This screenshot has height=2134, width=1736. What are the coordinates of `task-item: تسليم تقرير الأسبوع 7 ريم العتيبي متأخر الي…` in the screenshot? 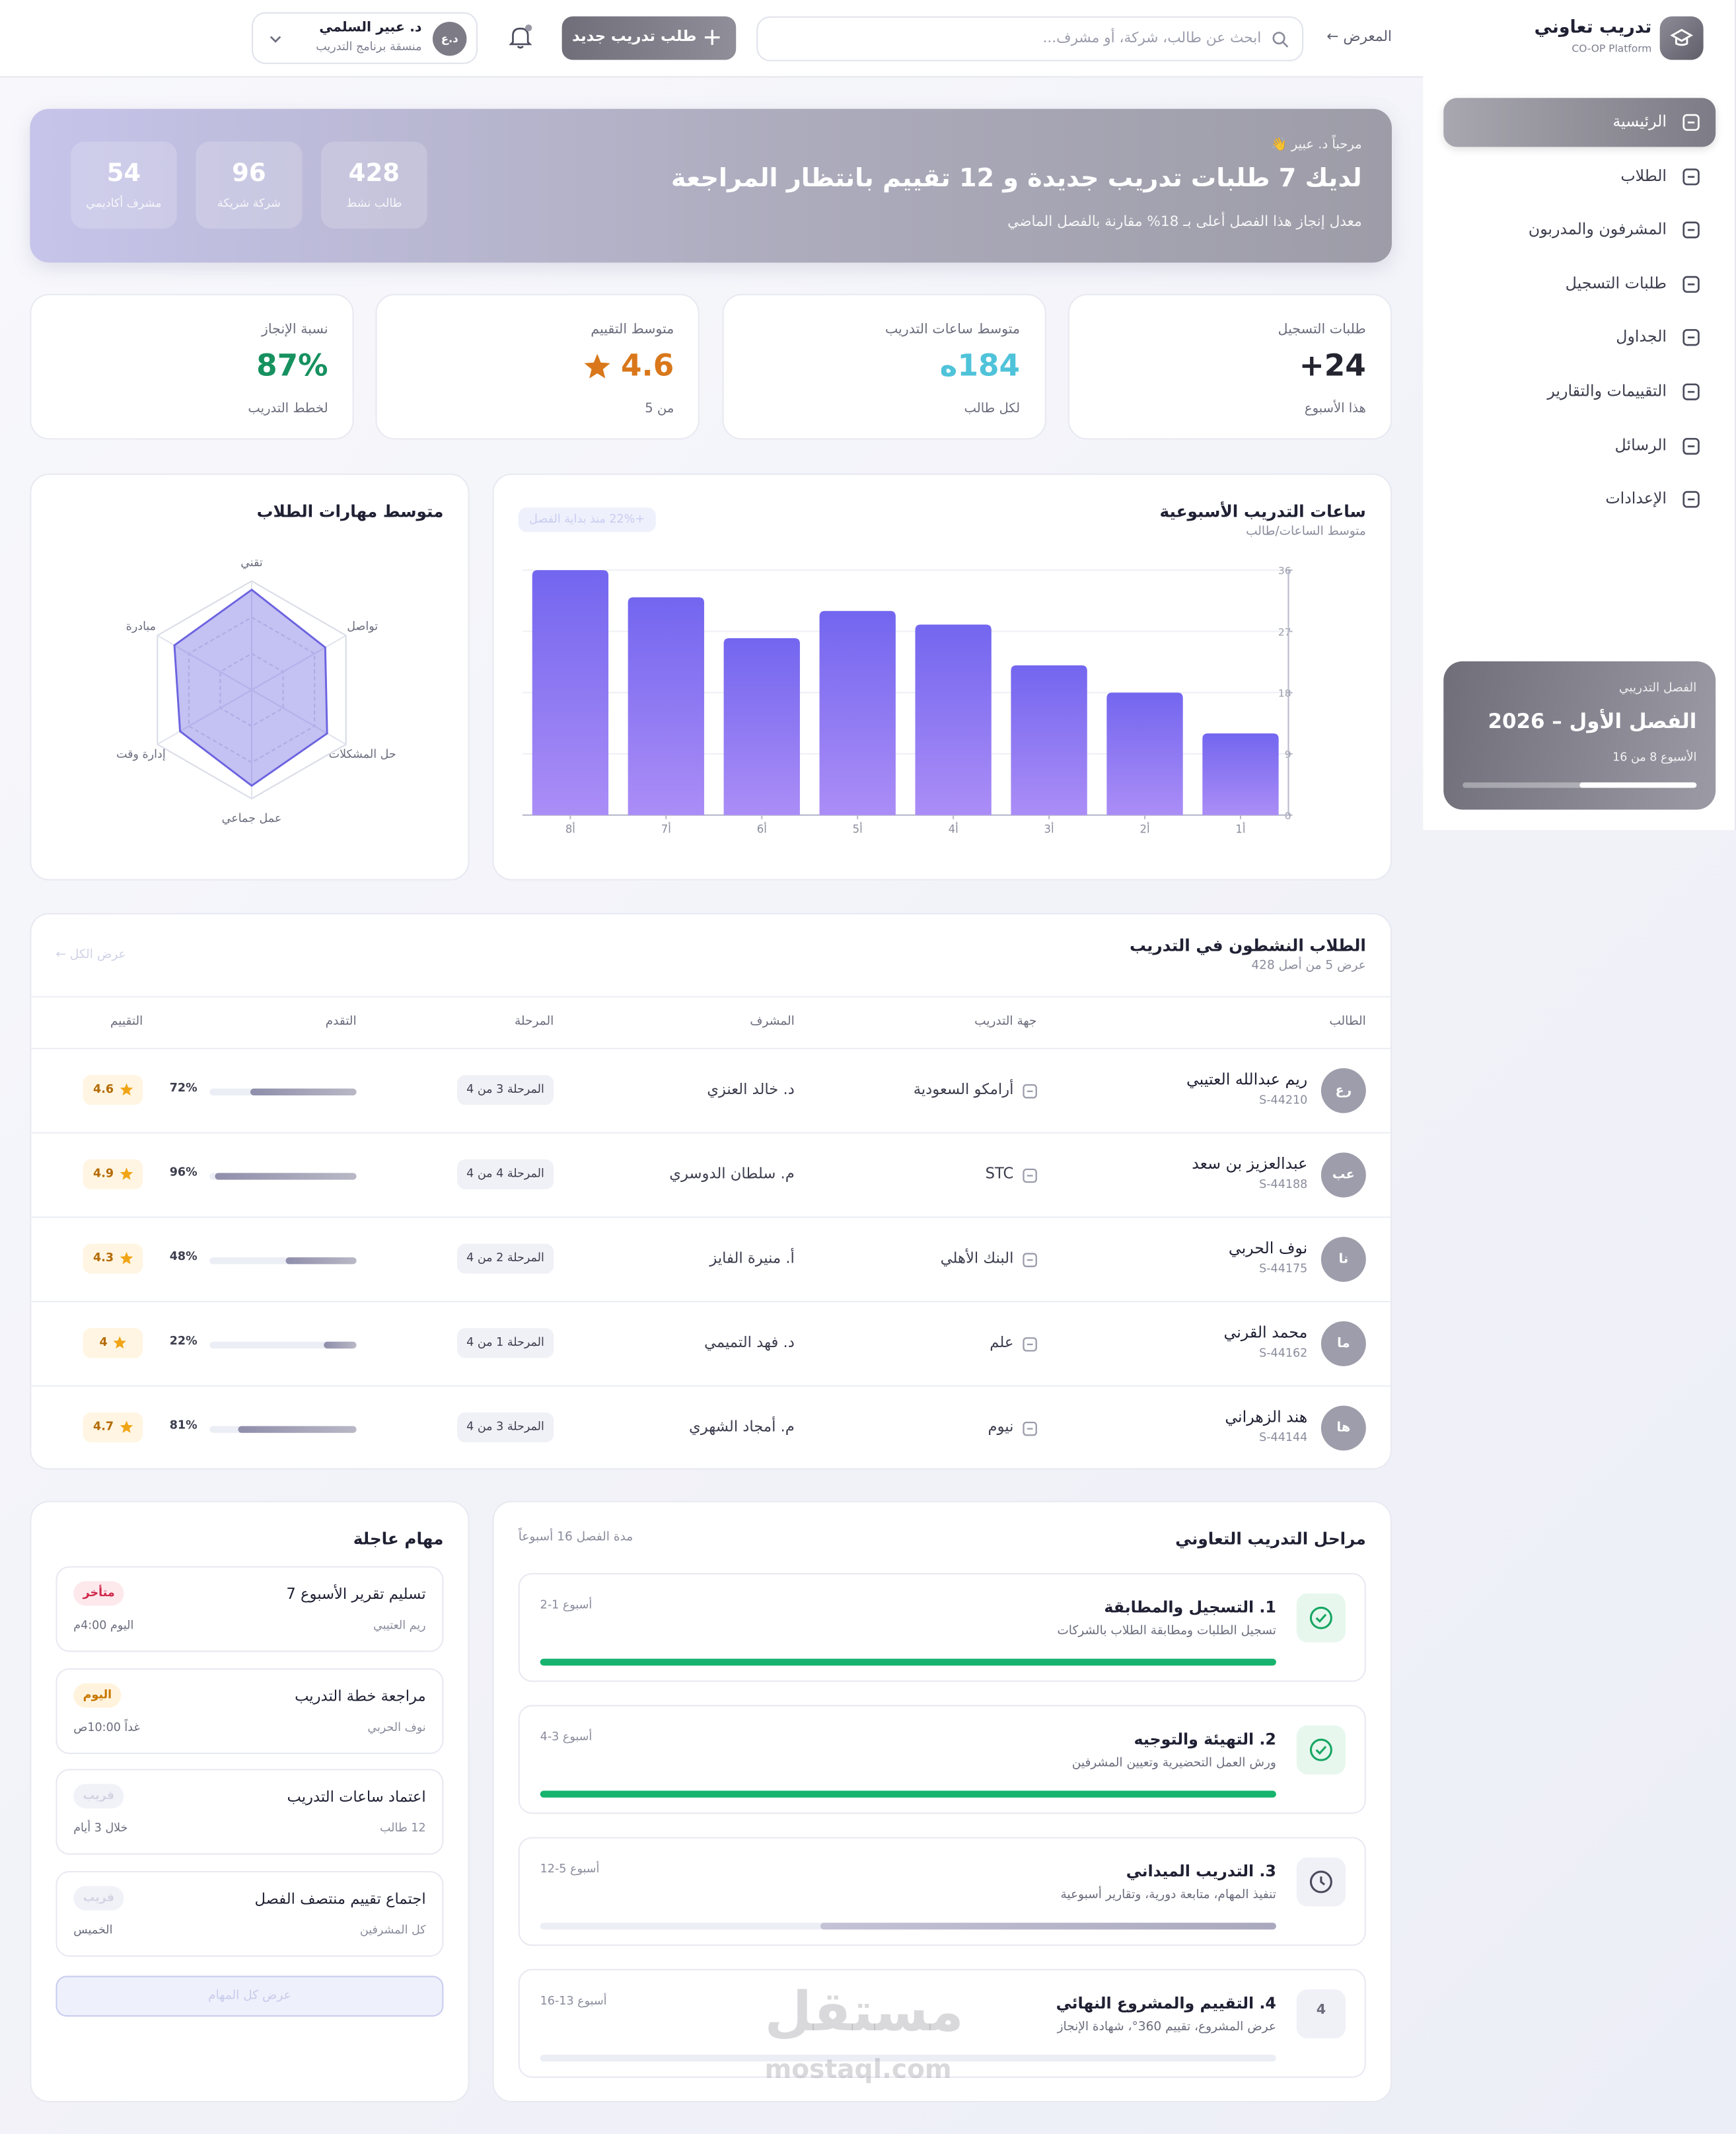 It's located at (249, 1609).